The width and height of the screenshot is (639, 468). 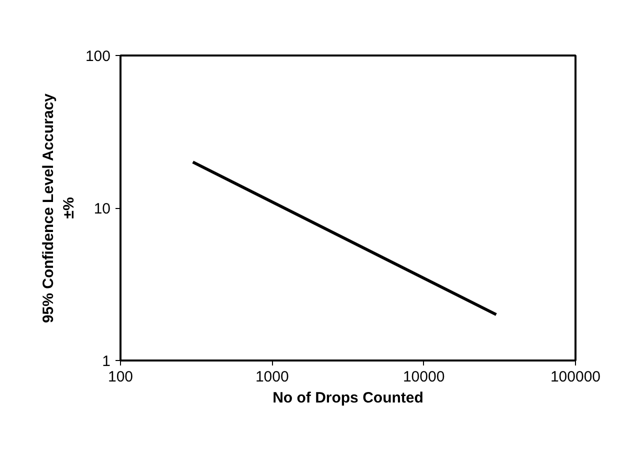 What do you see at coordinates (423, 377) in the screenshot?
I see `x-tick-label: 10000` at bounding box center [423, 377].